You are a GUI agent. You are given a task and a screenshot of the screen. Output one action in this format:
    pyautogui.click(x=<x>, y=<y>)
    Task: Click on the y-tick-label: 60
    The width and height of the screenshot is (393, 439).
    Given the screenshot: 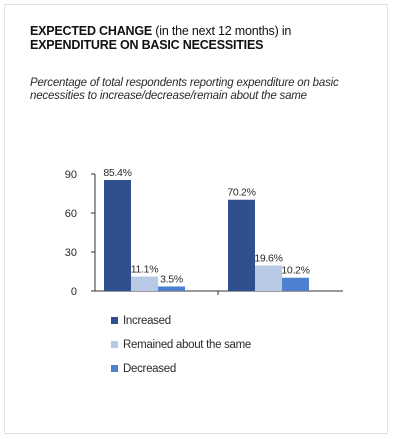 What is the action you would take?
    pyautogui.click(x=71, y=214)
    